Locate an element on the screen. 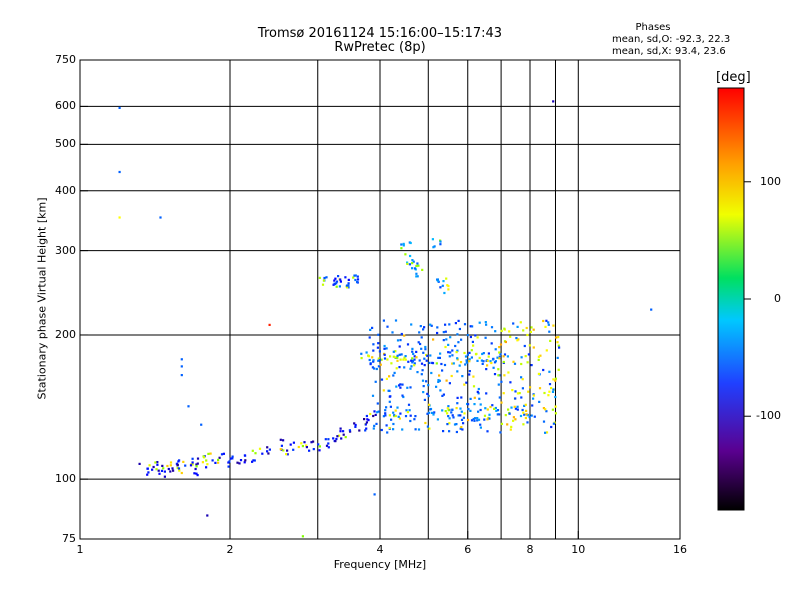 This screenshot has height=600, width=800. colorbar-ticks is located at coordinates (747, 299).